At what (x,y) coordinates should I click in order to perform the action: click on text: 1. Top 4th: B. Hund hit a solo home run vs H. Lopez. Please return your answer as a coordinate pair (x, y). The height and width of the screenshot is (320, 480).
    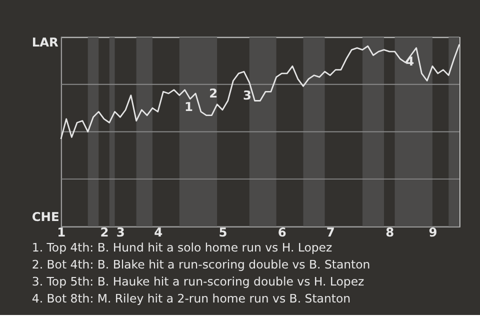
    Looking at the image, I should click on (182, 247).